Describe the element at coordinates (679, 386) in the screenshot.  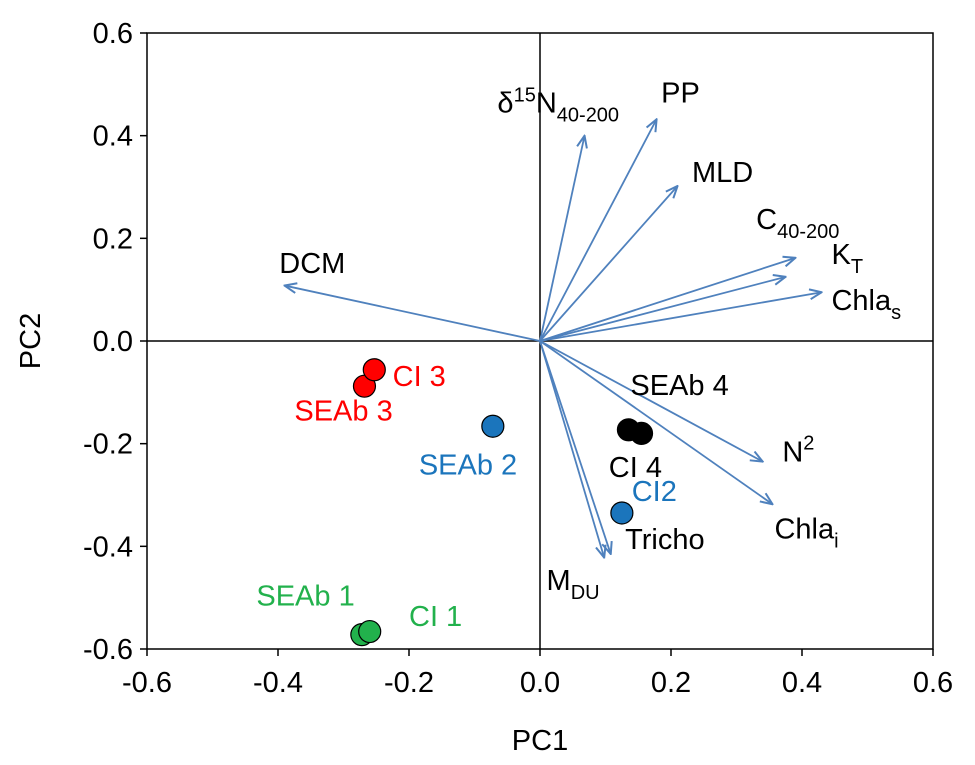
I see `point-label-seab-4: SEAb 4` at that location.